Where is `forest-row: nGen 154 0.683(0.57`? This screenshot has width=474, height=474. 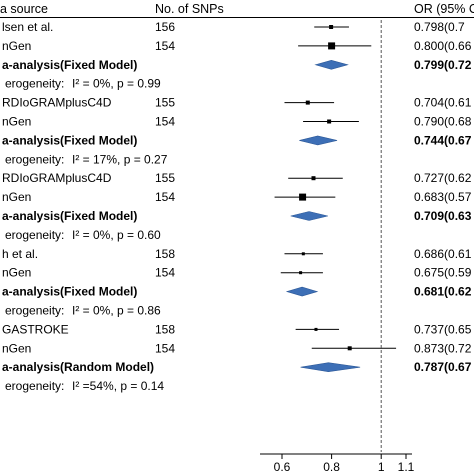 forest-row: nGen 154 0.683(0.57 is located at coordinates (237, 197).